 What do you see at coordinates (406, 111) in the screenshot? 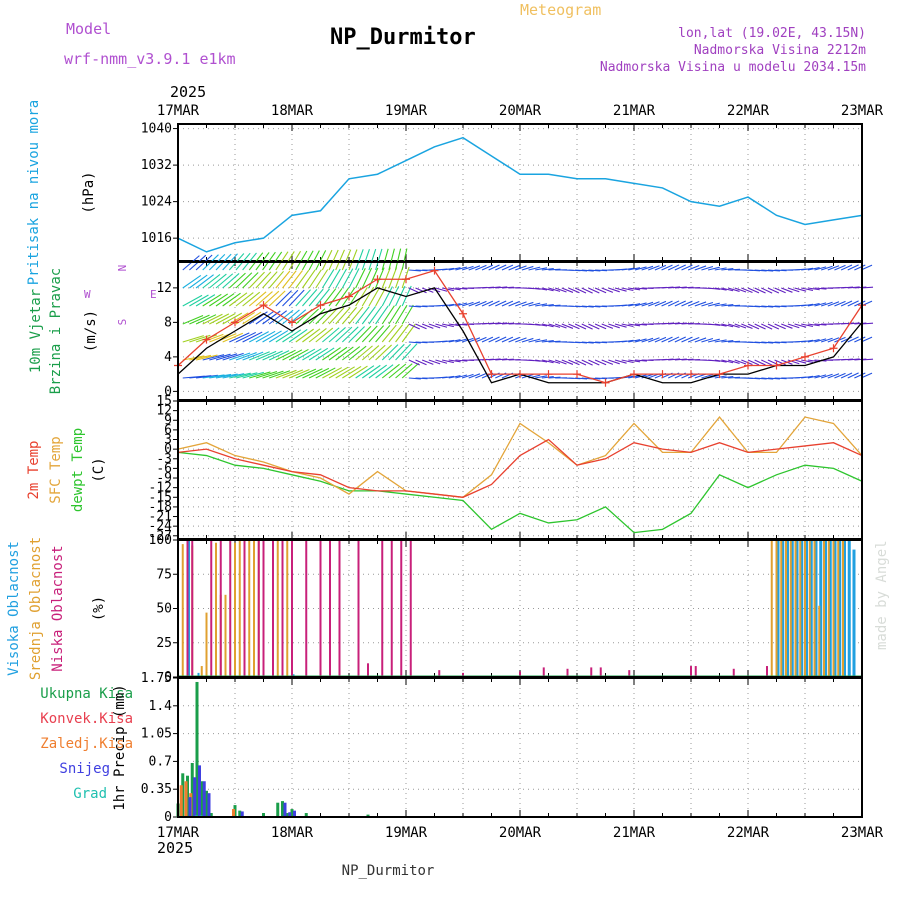
I see `top-date-label: 19MAR` at bounding box center [406, 111].